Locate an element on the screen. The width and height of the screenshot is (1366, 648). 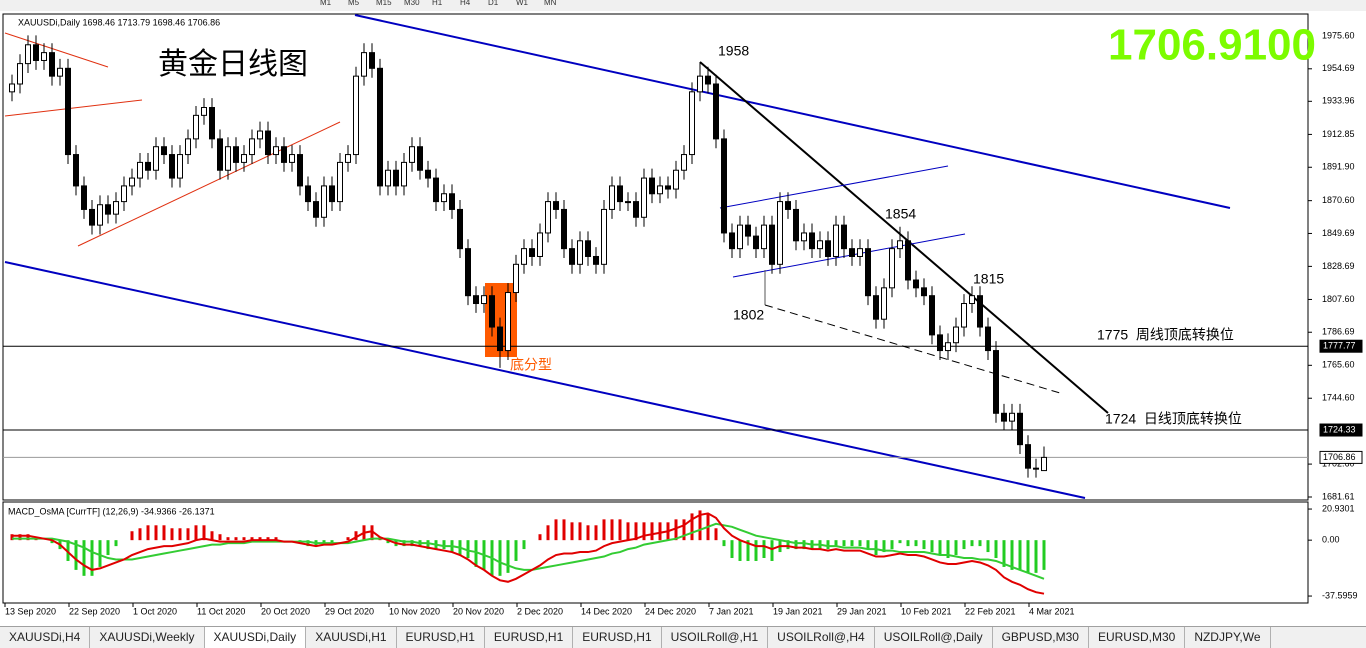
timeframe-button: H4 is located at coordinates (465, 3).